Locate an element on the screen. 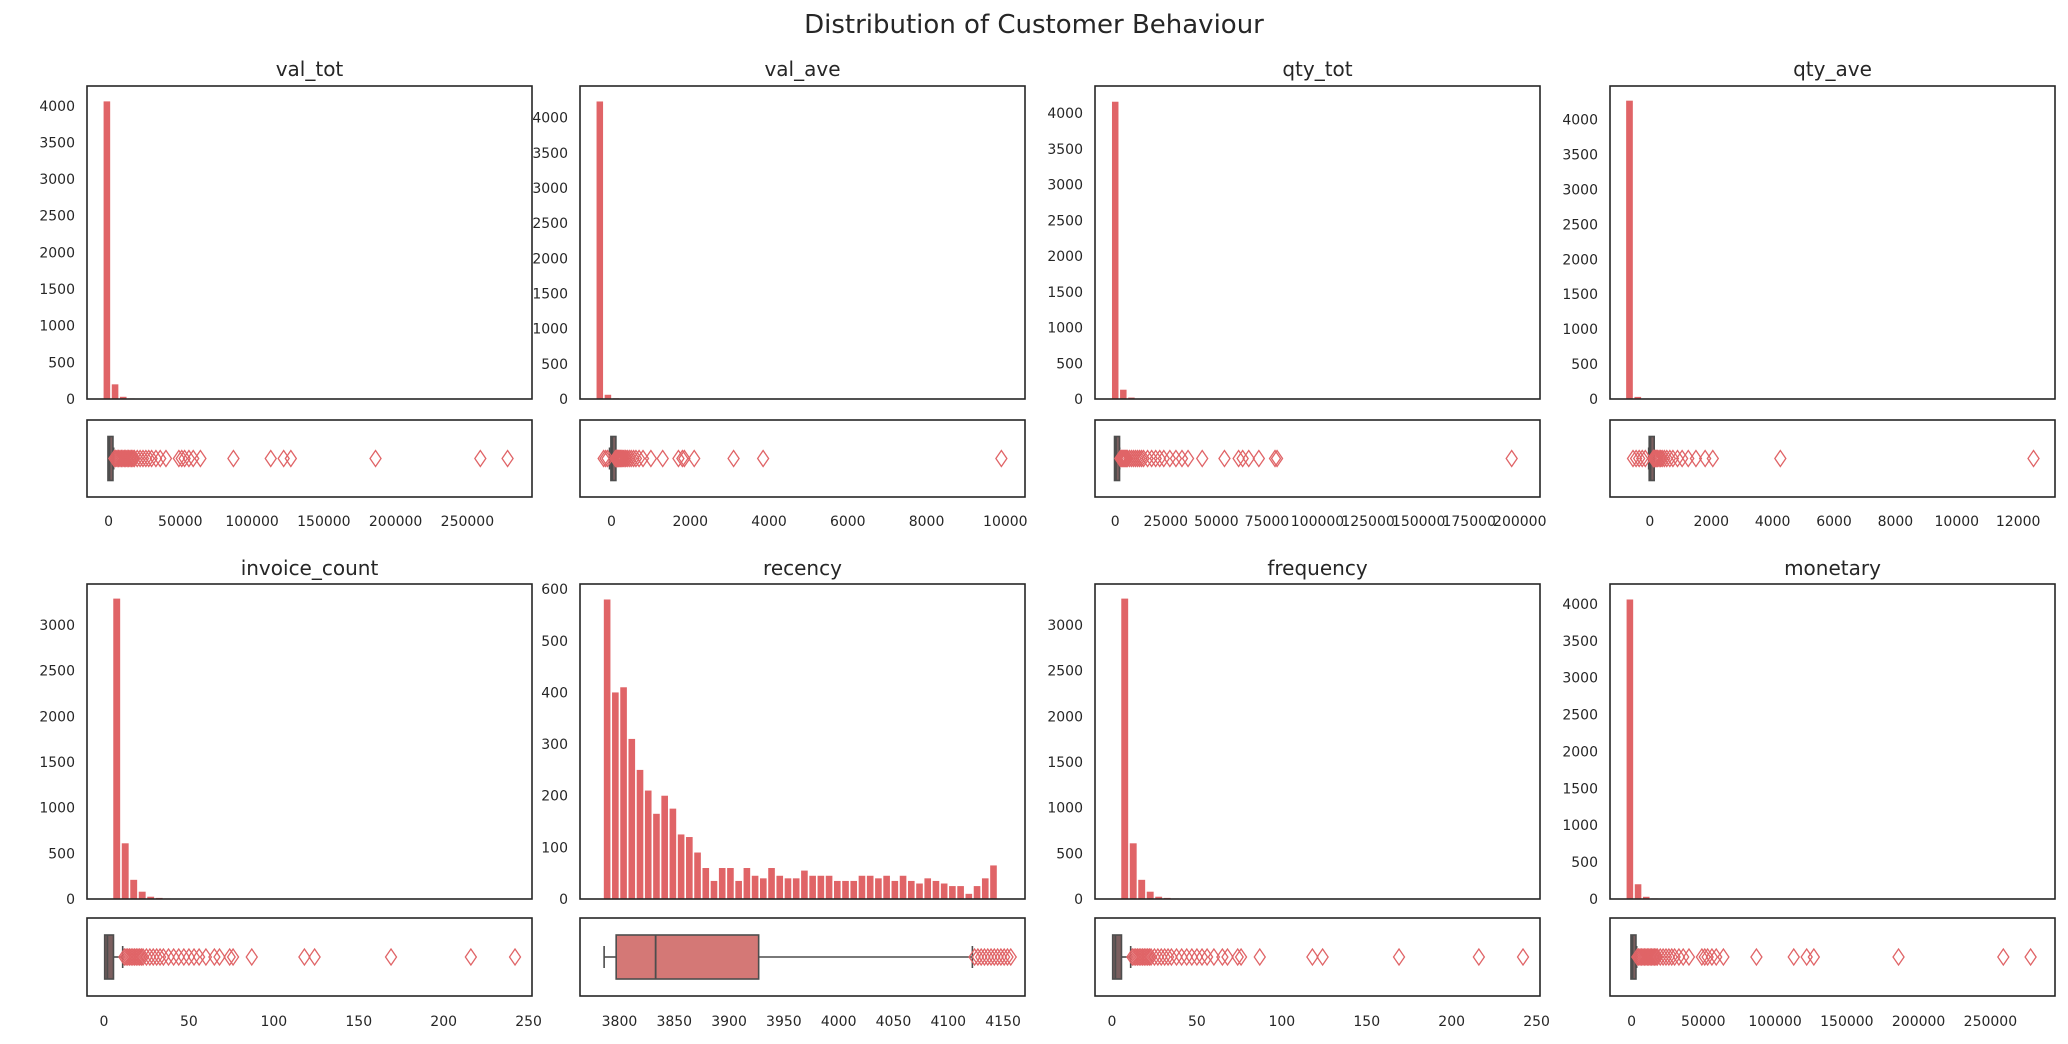 The image size is (2068, 1044). y-tick-label: 0 is located at coordinates (70, 400).